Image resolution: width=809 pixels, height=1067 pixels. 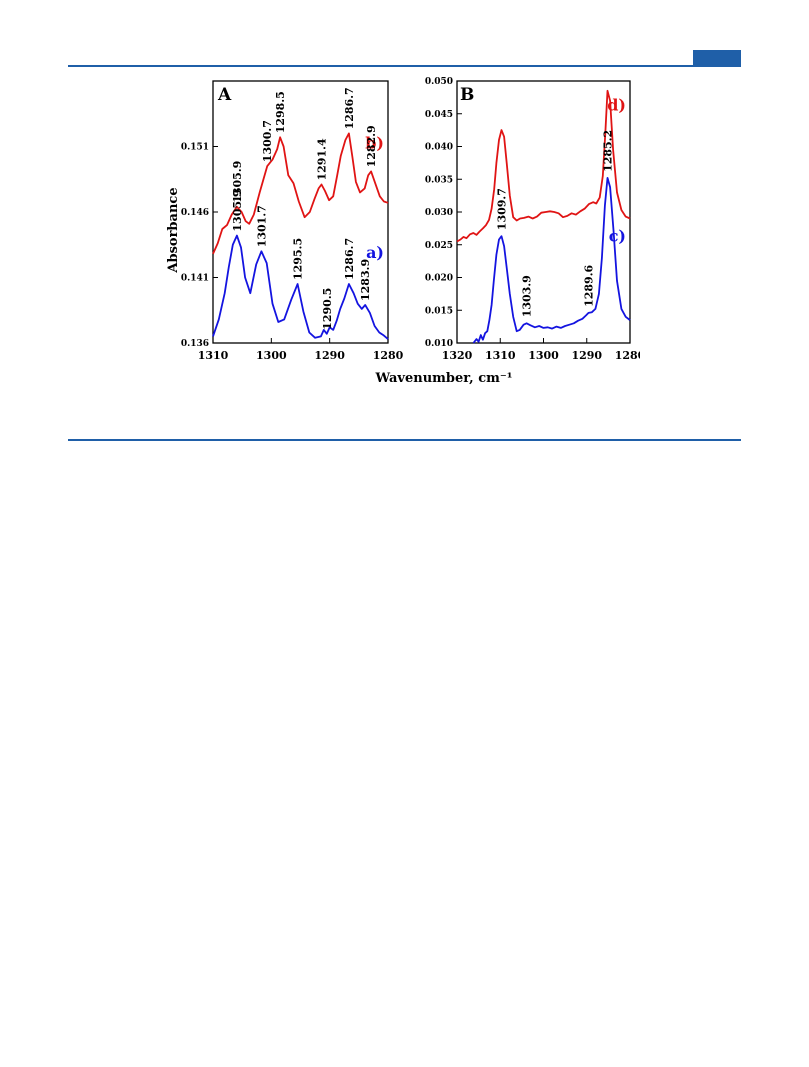 I want to click on panel-b-letter: B, so click(x=467, y=95).